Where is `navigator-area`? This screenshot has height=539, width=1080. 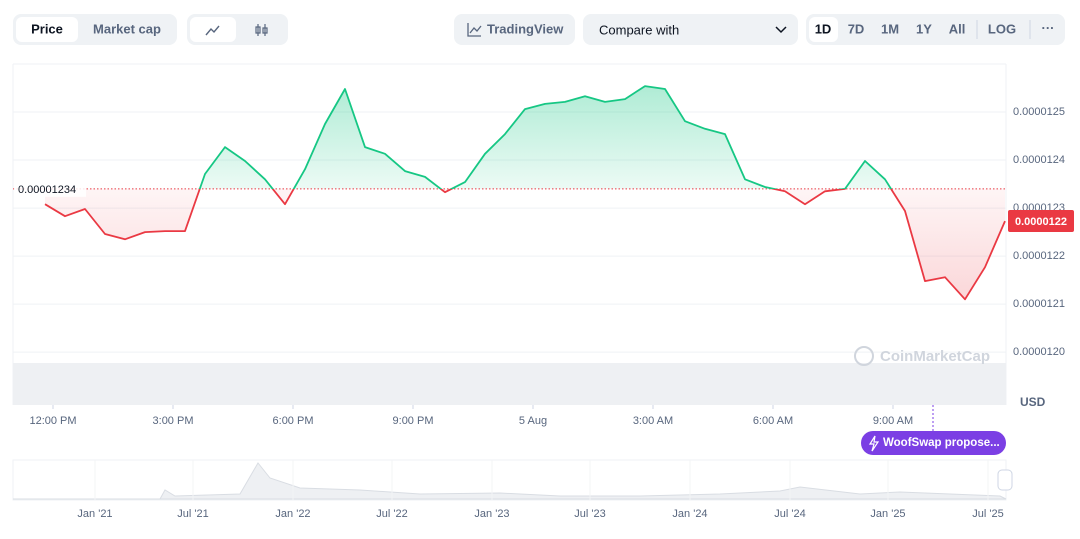
navigator-area is located at coordinates (510, 481).